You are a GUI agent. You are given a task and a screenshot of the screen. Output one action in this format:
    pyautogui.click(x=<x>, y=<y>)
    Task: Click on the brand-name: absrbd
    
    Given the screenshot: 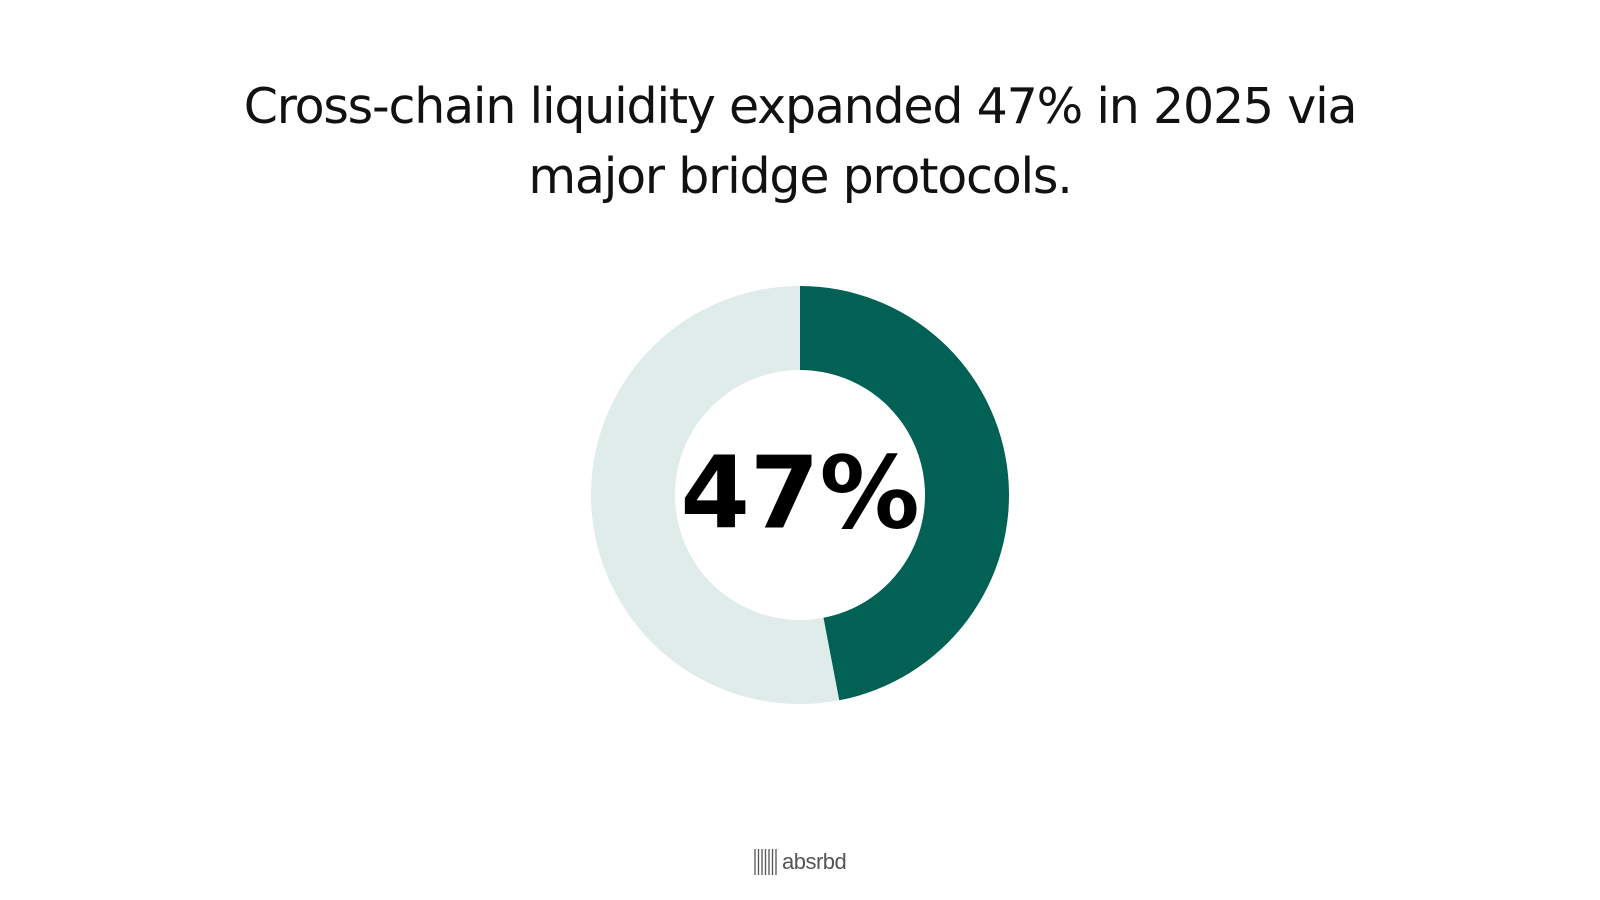 What is the action you would take?
    pyautogui.click(x=814, y=861)
    